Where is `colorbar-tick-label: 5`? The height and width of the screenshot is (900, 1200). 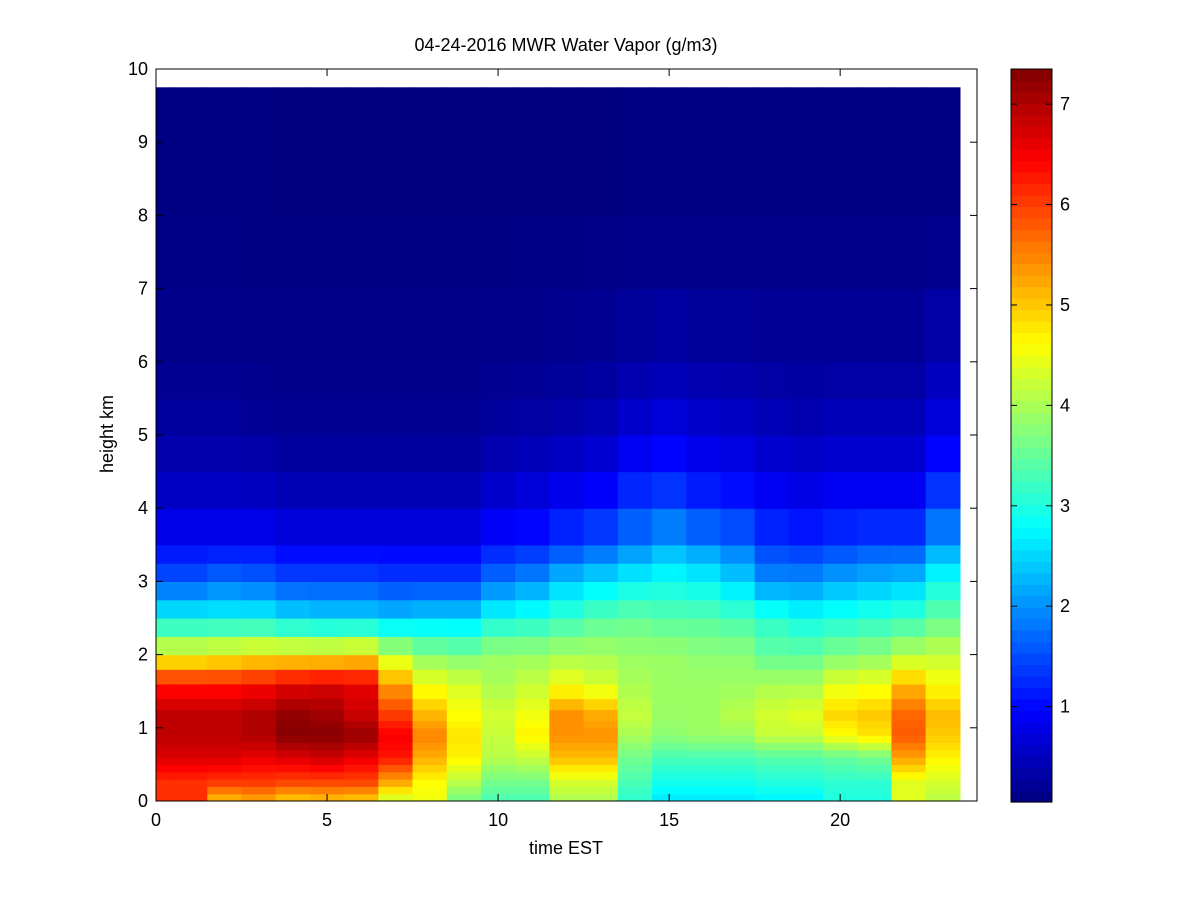 colorbar-tick-label: 5 is located at coordinates (1065, 305).